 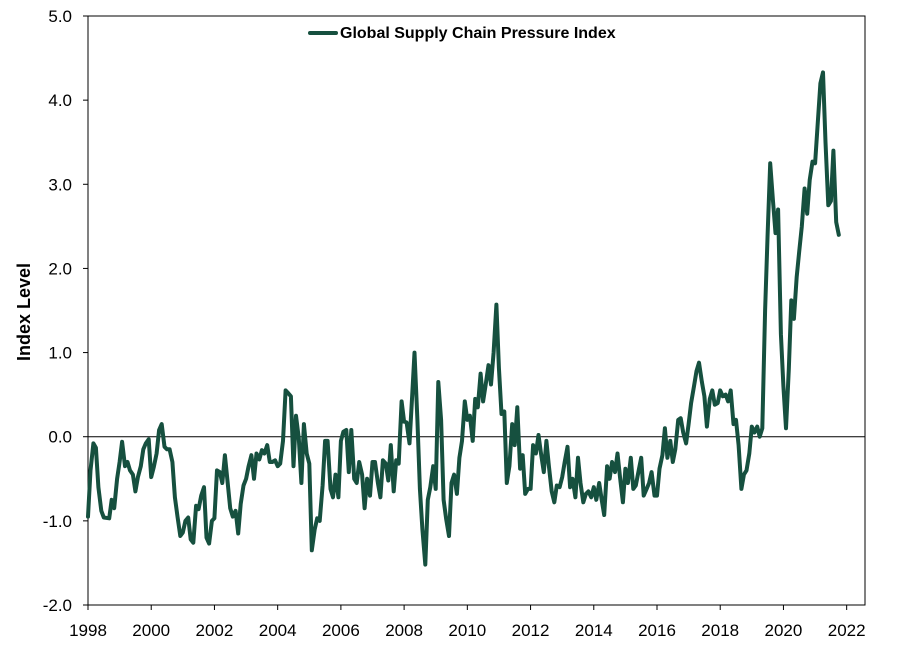 I want to click on y-tick-label: 2.0, so click(x=60, y=268).